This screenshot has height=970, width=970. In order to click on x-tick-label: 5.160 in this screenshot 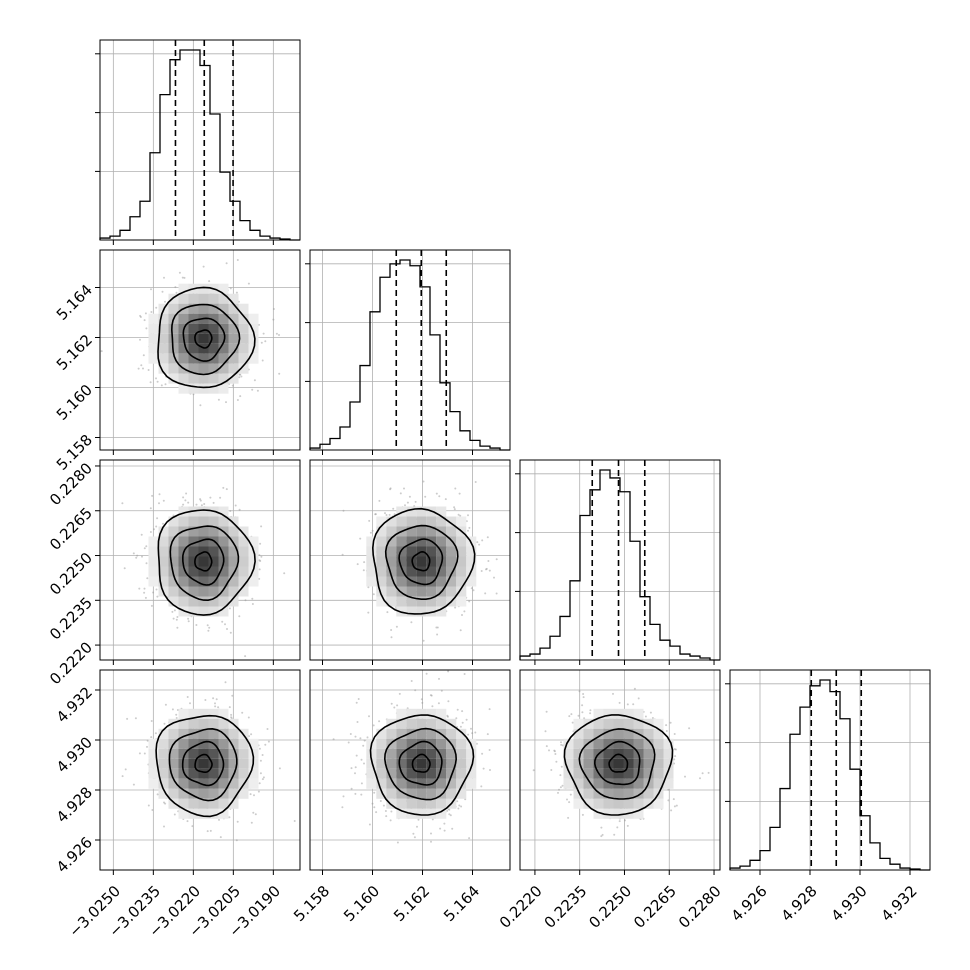, I will do `click(361, 903)`.